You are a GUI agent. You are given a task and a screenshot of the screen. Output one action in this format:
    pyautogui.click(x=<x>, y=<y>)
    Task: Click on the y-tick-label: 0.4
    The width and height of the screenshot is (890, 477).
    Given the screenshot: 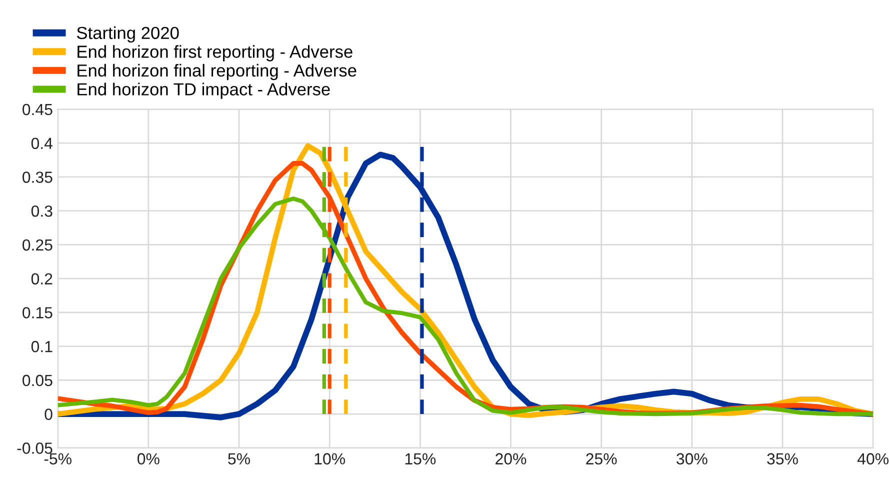 What is the action you would take?
    pyautogui.click(x=42, y=144)
    